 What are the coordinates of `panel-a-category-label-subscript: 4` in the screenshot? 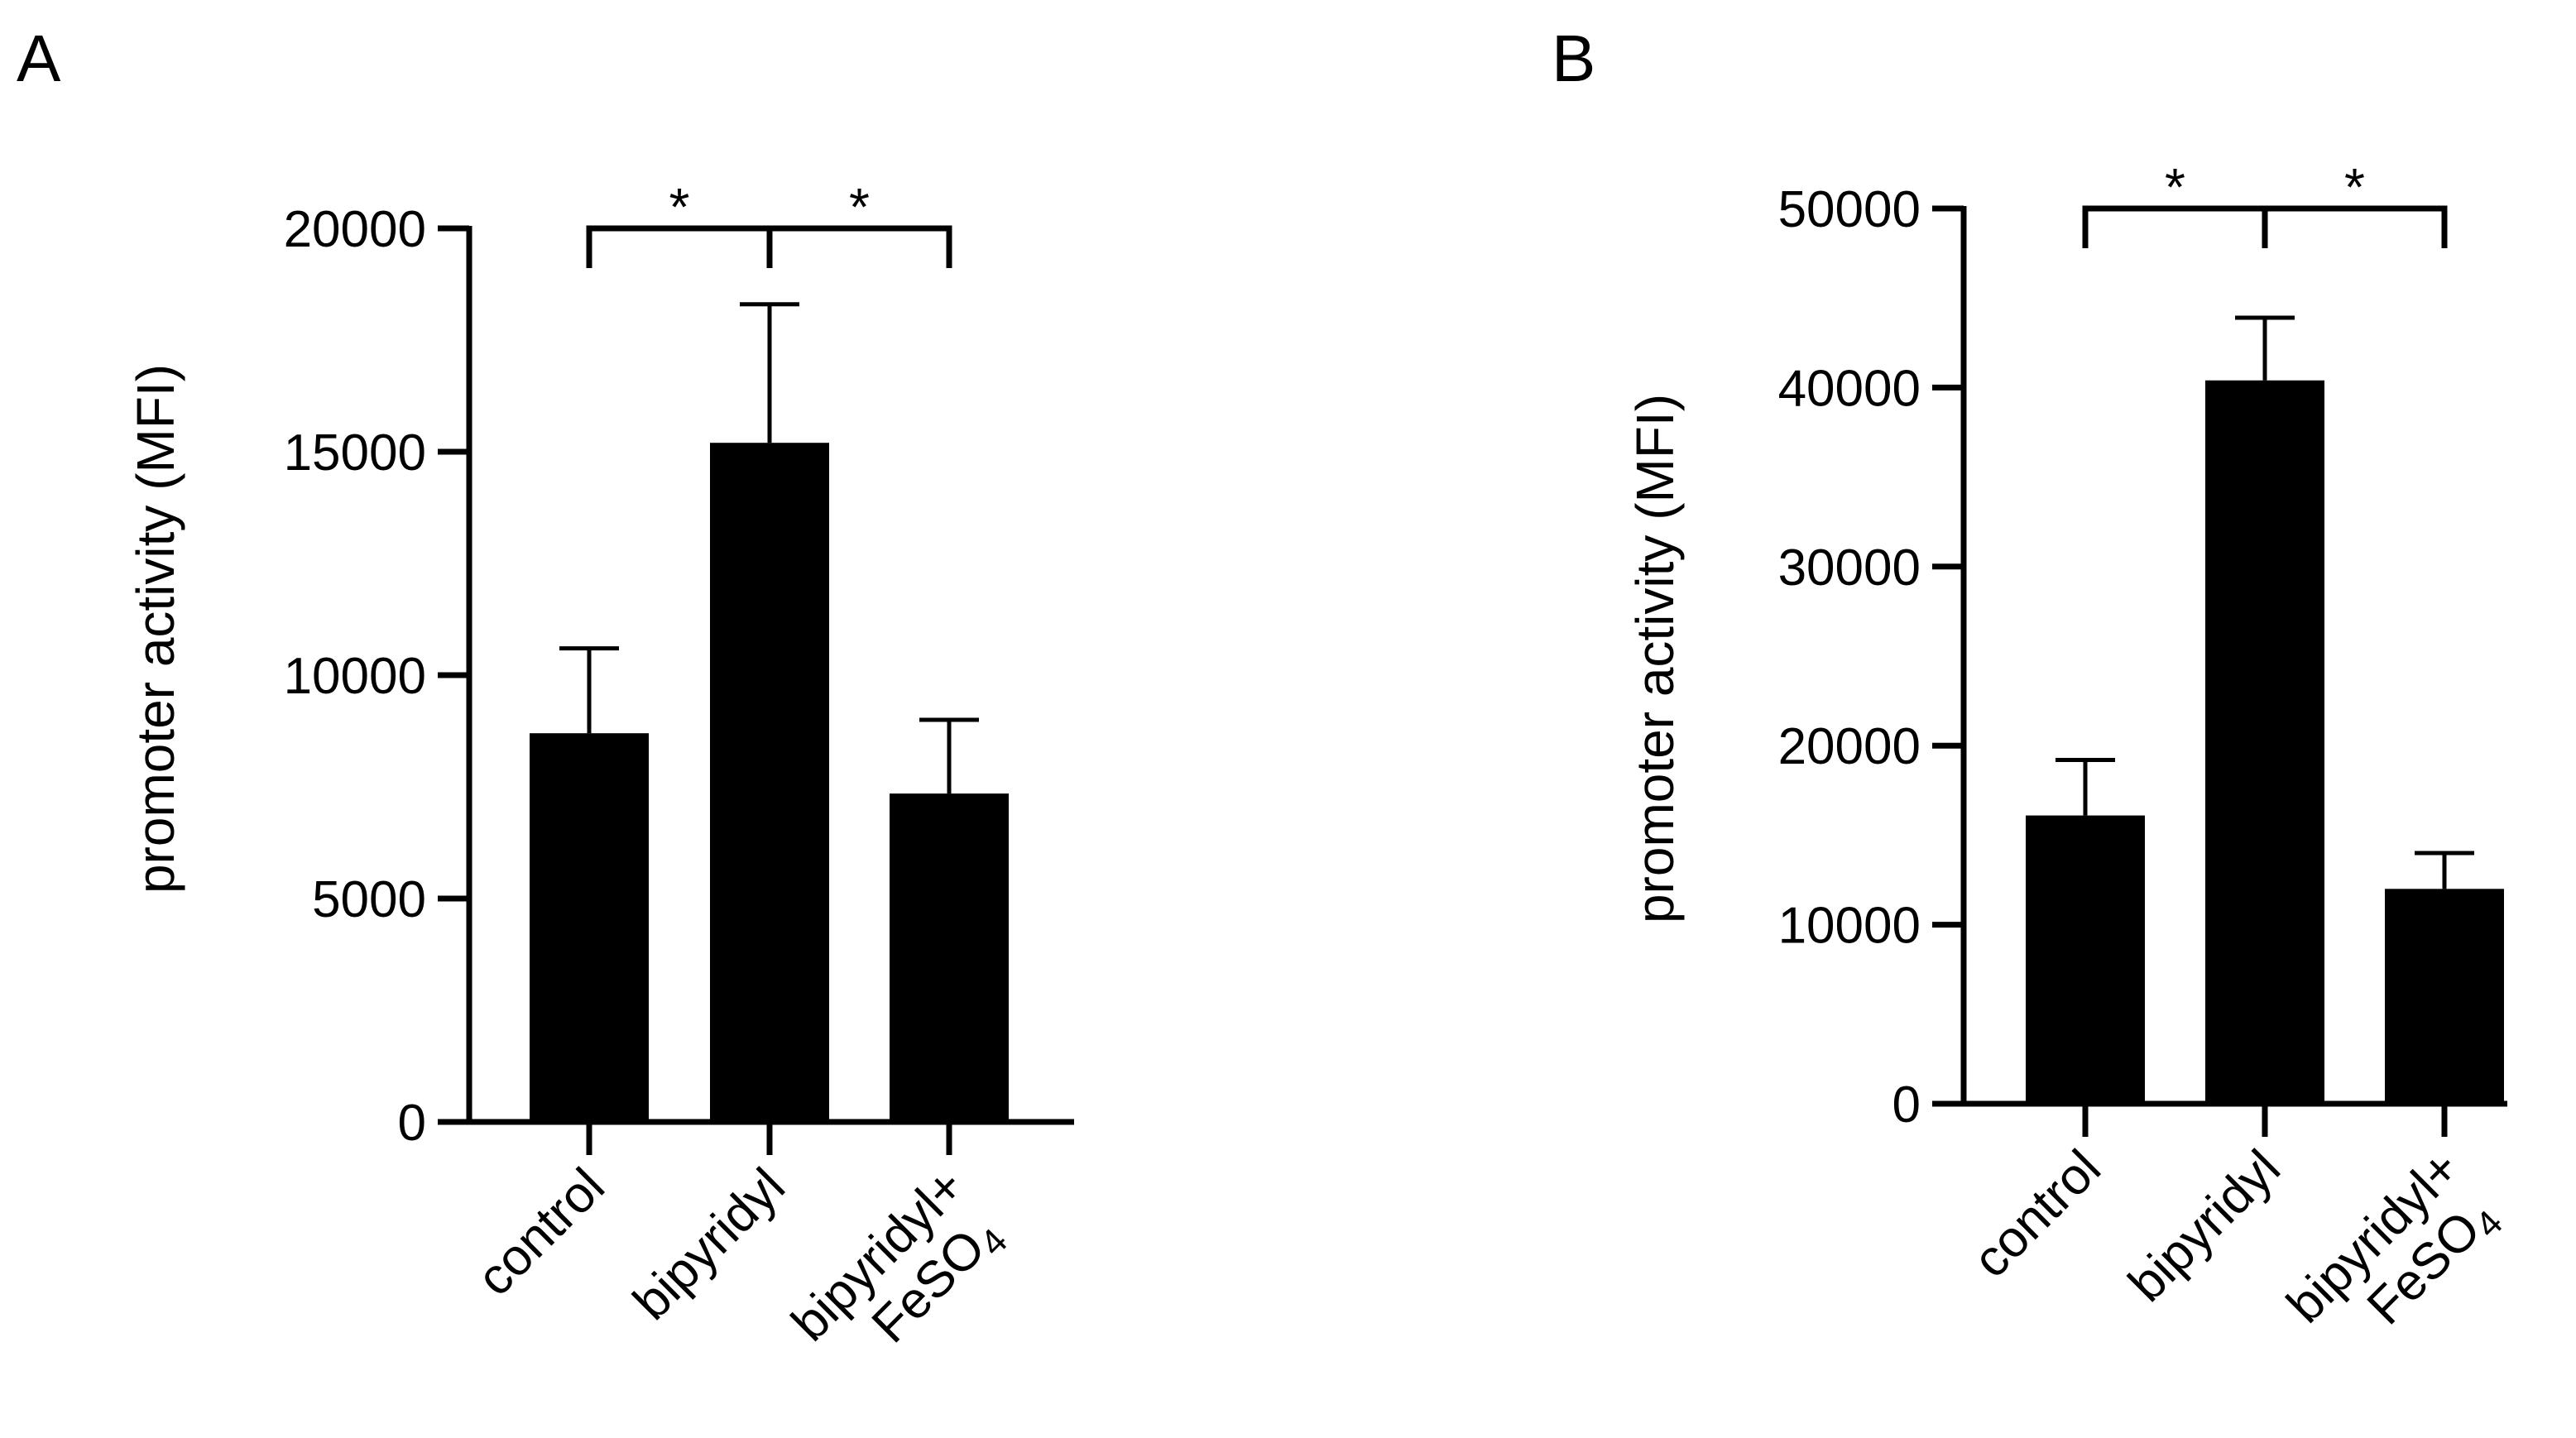 It's located at (994, 1241).